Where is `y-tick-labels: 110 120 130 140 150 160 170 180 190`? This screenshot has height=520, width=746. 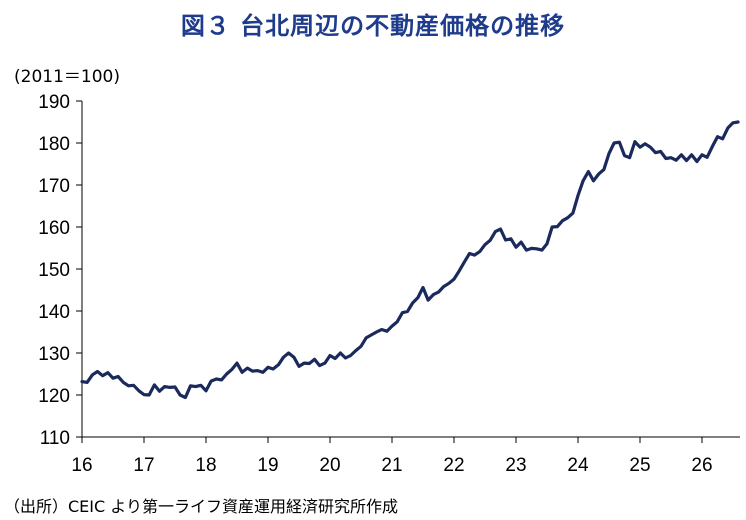
y-tick-labels: 110 120 130 140 150 160 170 180 190 is located at coordinates (54, 270).